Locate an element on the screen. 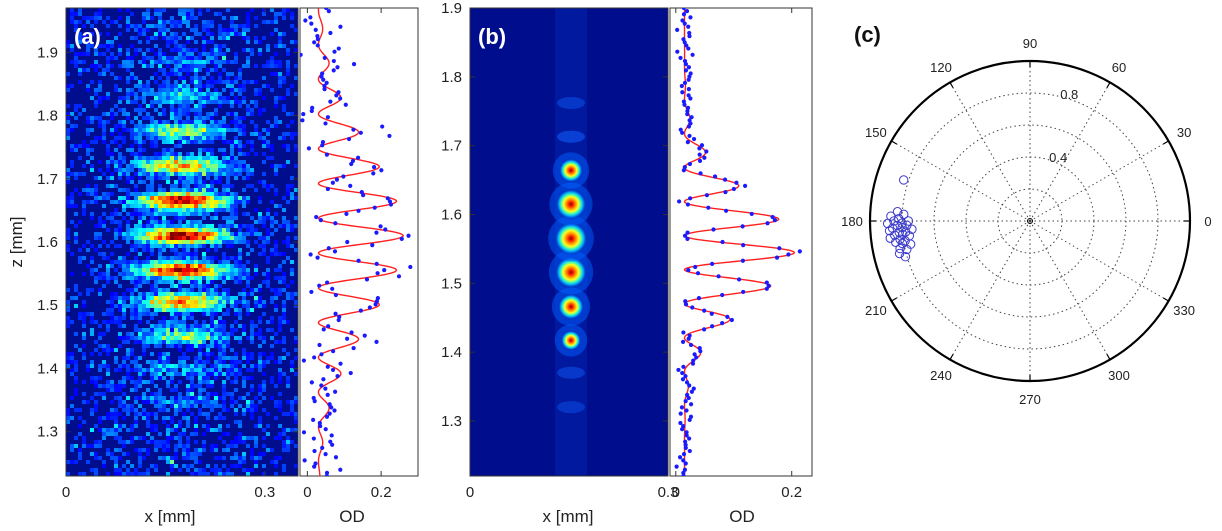 Image resolution: width=1222 pixels, height=531 pixels. polar-angle-label: 90 is located at coordinates (1030, 43).